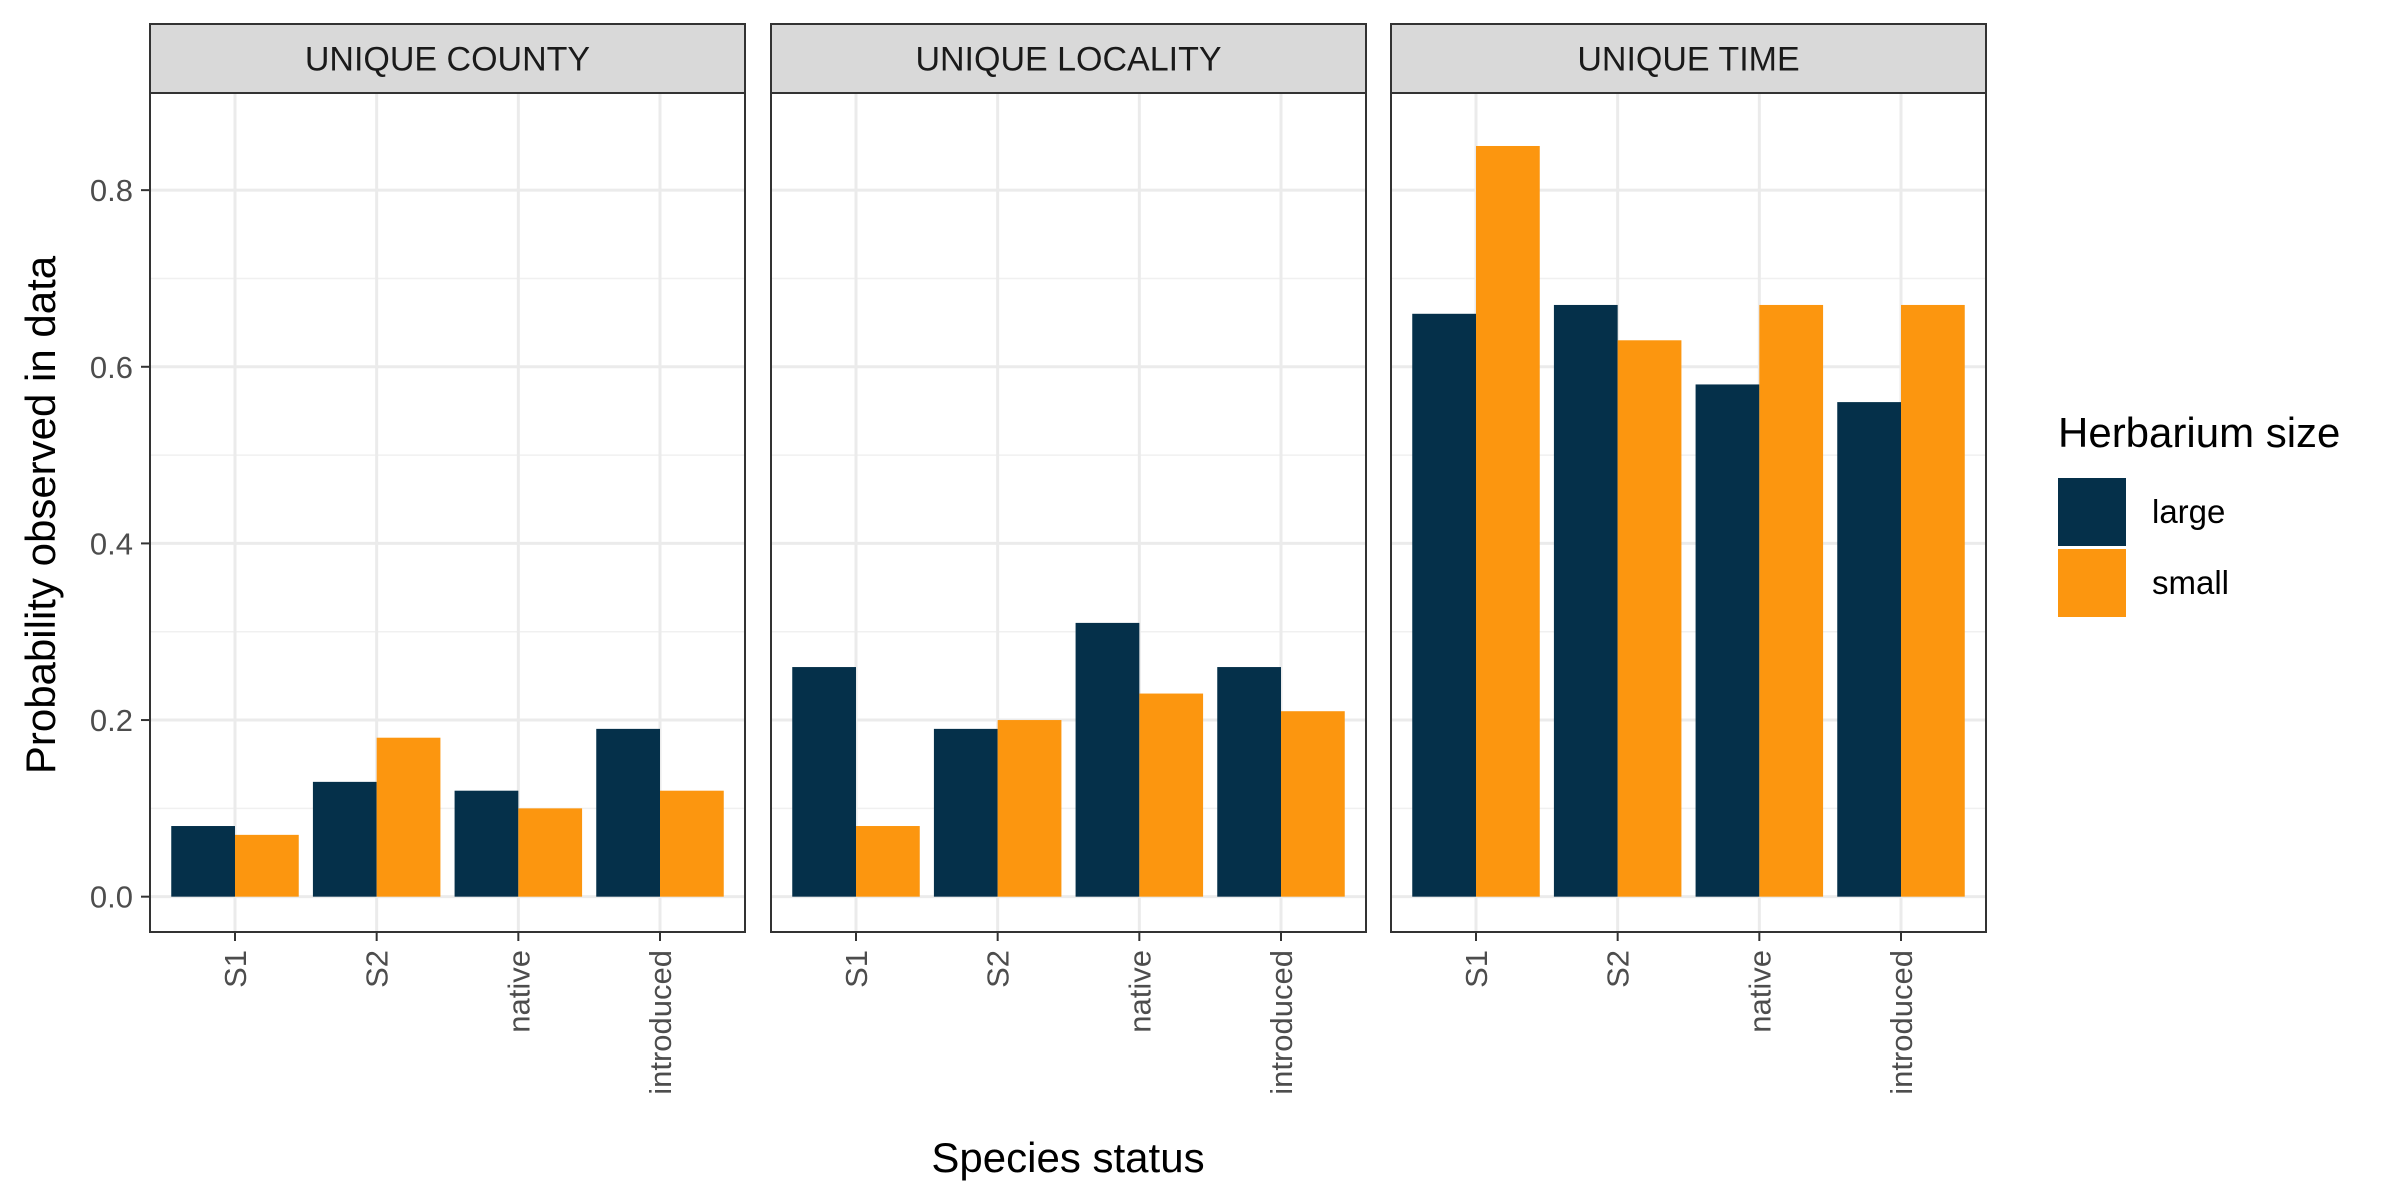  Describe the element at coordinates (1444, 605) in the screenshot. I see `bar-unique-time-s1-large` at that location.